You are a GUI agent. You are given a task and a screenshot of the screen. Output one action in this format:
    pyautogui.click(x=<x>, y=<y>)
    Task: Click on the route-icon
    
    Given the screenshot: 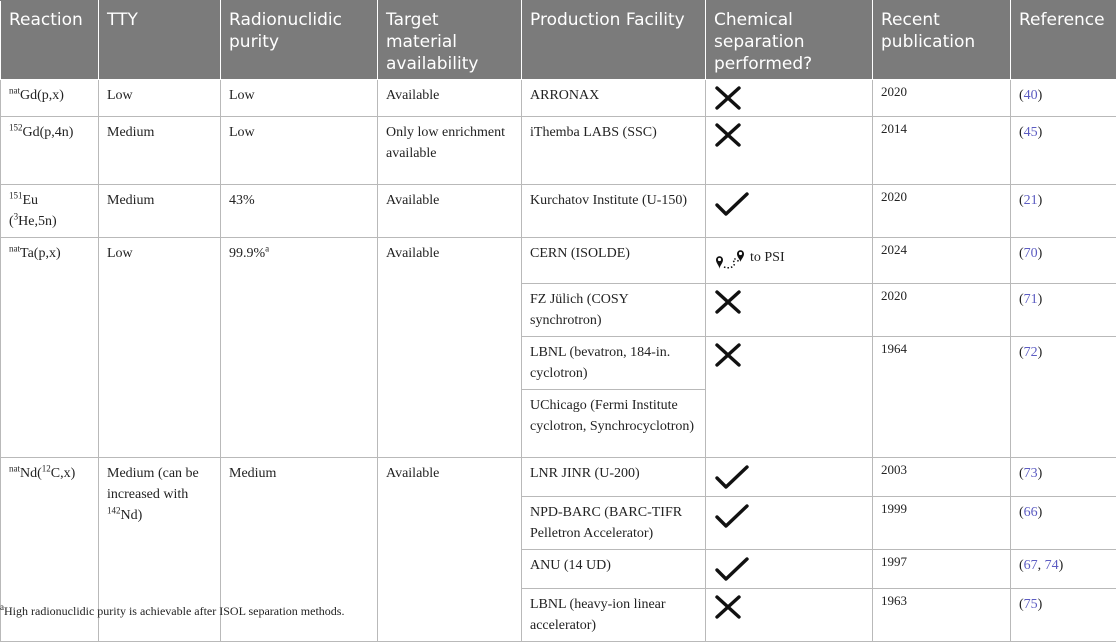 What is the action you would take?
    pyautogui.click(x=730, y=257)
    